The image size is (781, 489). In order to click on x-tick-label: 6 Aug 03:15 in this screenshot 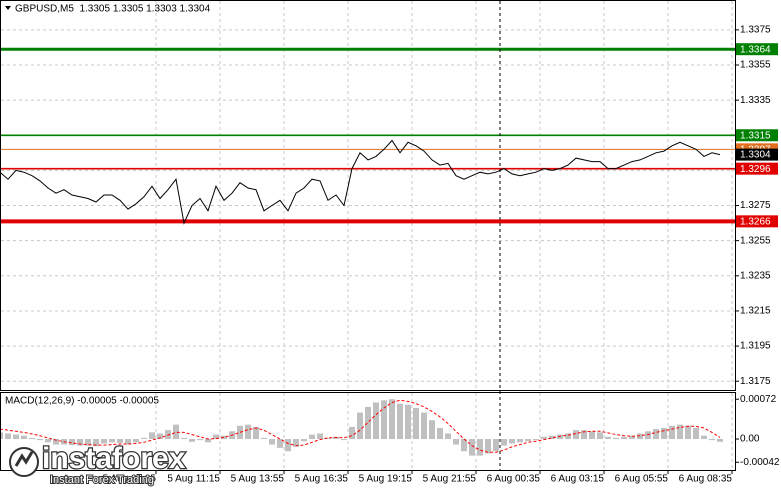, I will do `click(578, 479)`.